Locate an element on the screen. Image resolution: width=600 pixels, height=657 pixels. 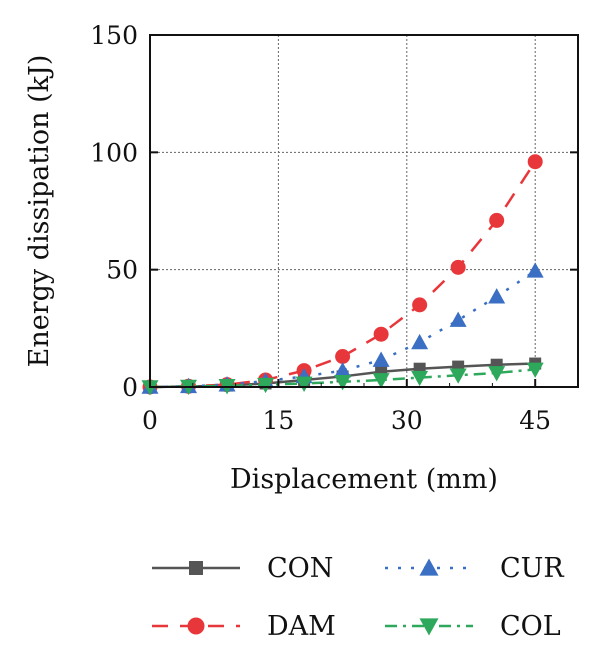
legend-item-cur: CUR is located at coordinates (474, 568).